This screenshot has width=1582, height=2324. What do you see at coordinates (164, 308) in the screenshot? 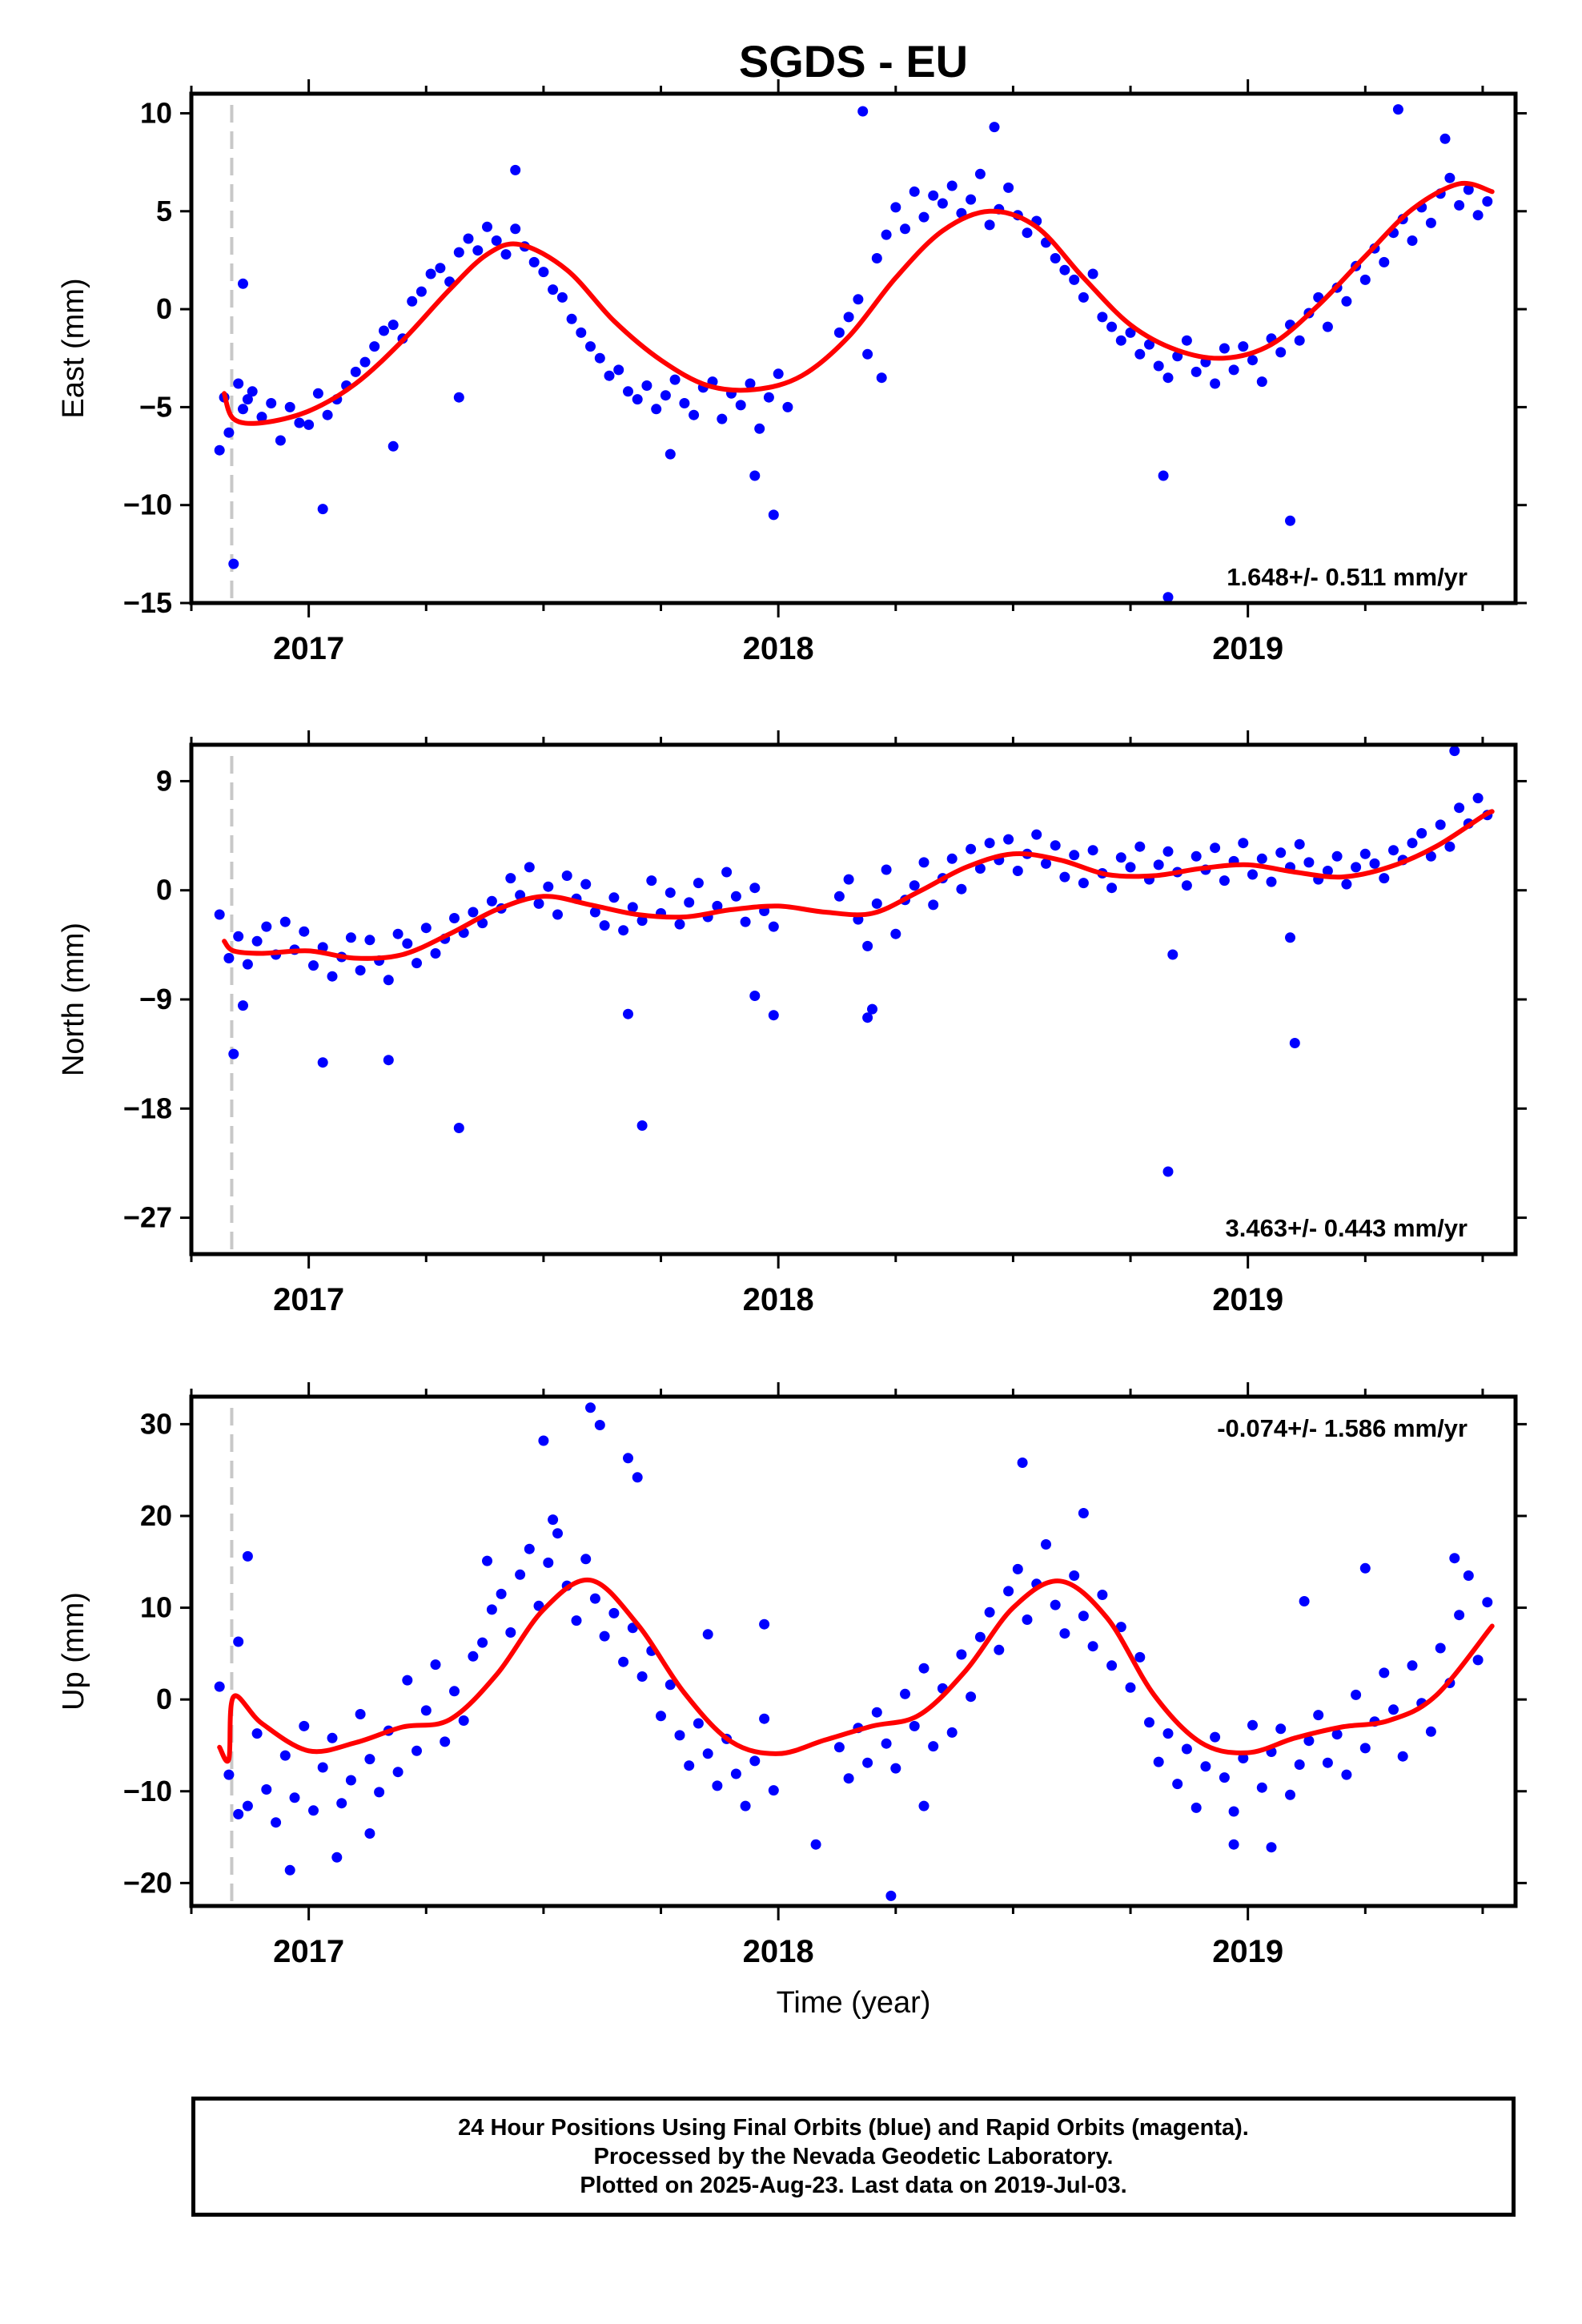
I see `y-tick-label: 0` at bounding box center [164, 308].